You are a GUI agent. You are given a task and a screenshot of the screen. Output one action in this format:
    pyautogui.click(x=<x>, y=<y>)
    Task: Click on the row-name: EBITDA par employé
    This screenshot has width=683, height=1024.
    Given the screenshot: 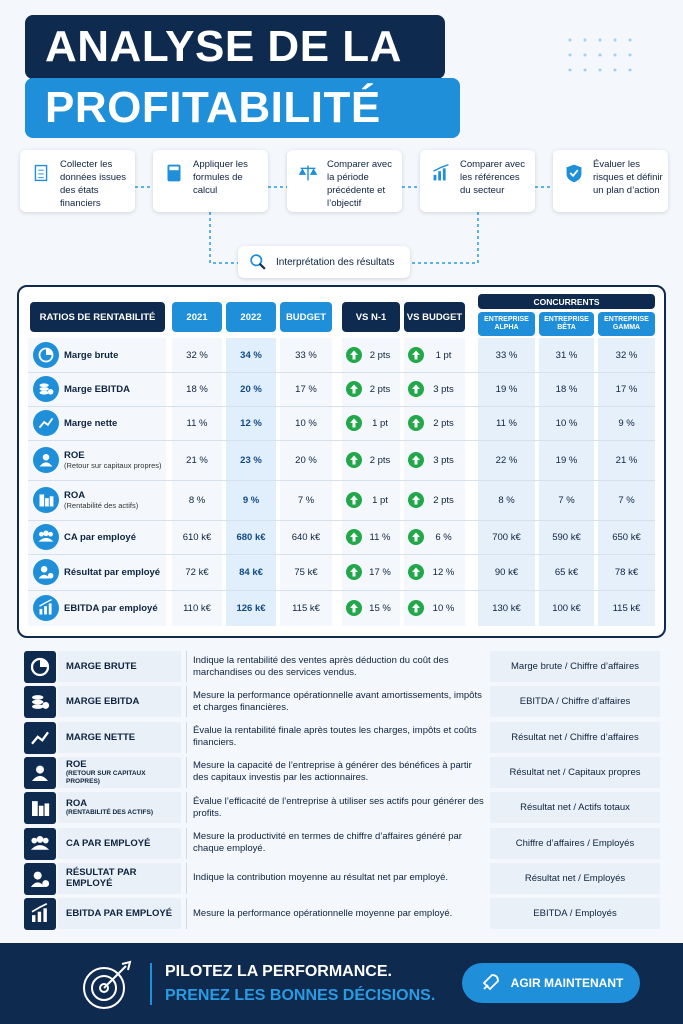 What is the action you would take?
    pyautogui.click(x=111, y=608)
    